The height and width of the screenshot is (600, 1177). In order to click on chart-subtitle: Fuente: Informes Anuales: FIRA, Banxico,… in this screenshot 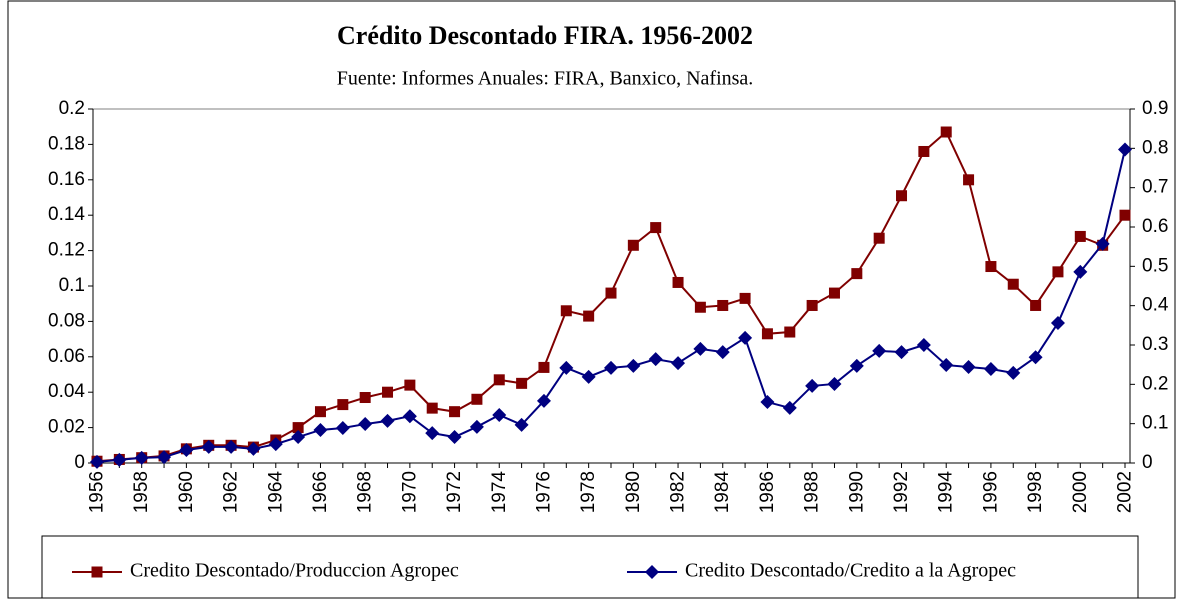, I will do `click(545, 79)`.